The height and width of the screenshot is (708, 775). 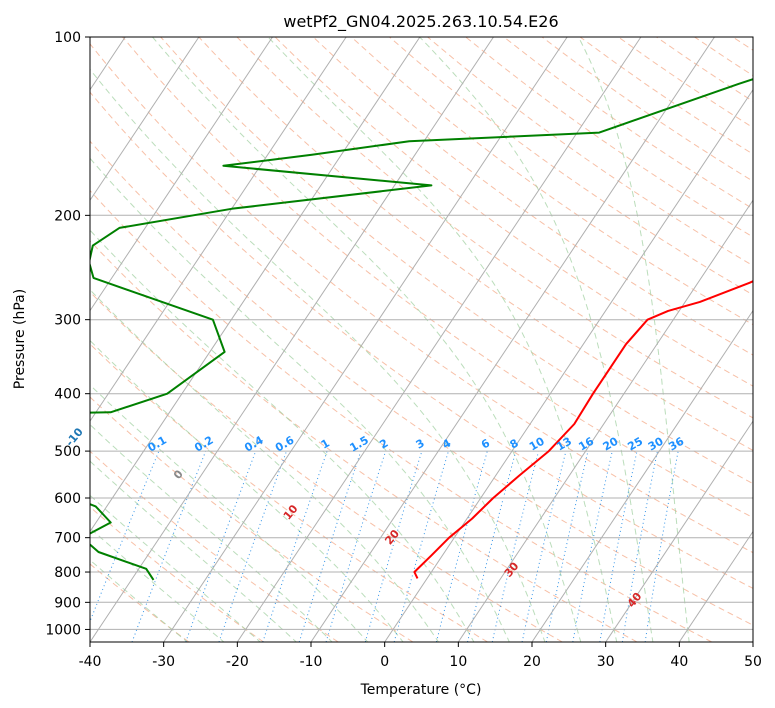 I want to click on y-tick-label: 800, so click(x=67, y=573).